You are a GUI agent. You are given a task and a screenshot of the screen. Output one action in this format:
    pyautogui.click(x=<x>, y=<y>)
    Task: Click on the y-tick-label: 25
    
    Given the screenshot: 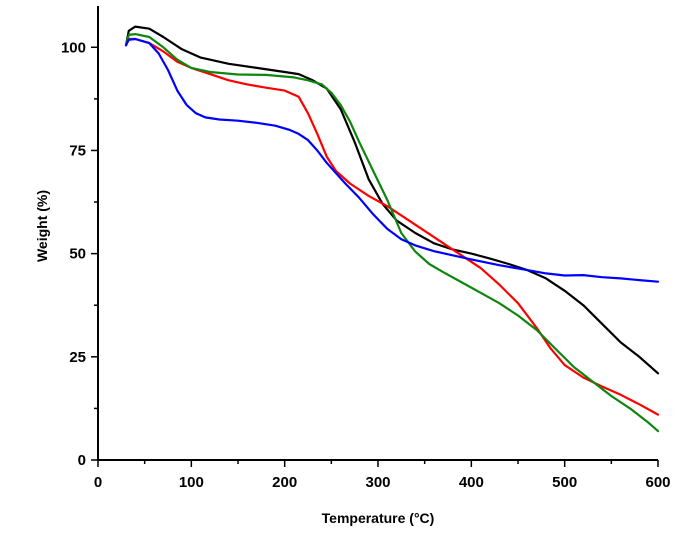 What is the action you would take?
    pyautogui.click(x=77, y=357)
    